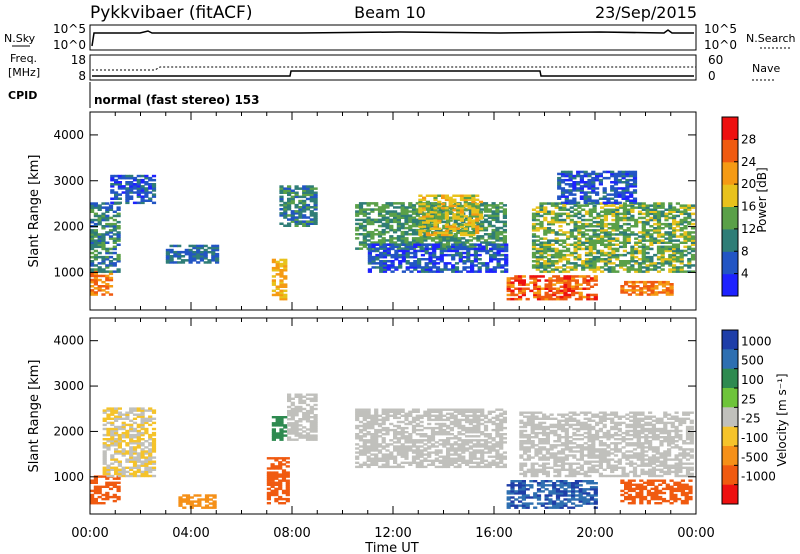 The height and width of the screenshot is (554, 800). Describe the element at coordinates (720, 29) in the screenshot. I see `noise-tick-top-right: 10^5` at that location.